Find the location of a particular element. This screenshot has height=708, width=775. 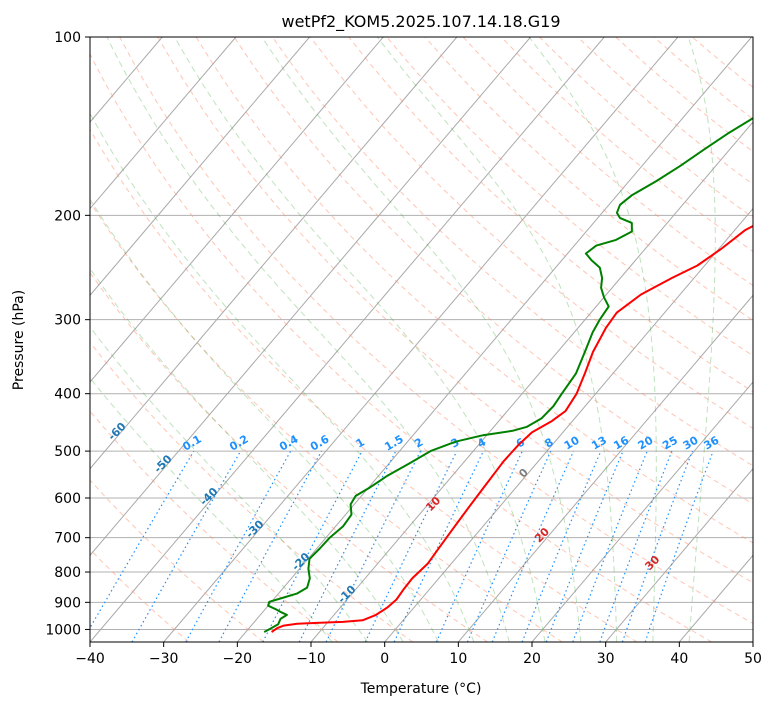

x-tick-label: 40 is located at coordinates (679, 659).